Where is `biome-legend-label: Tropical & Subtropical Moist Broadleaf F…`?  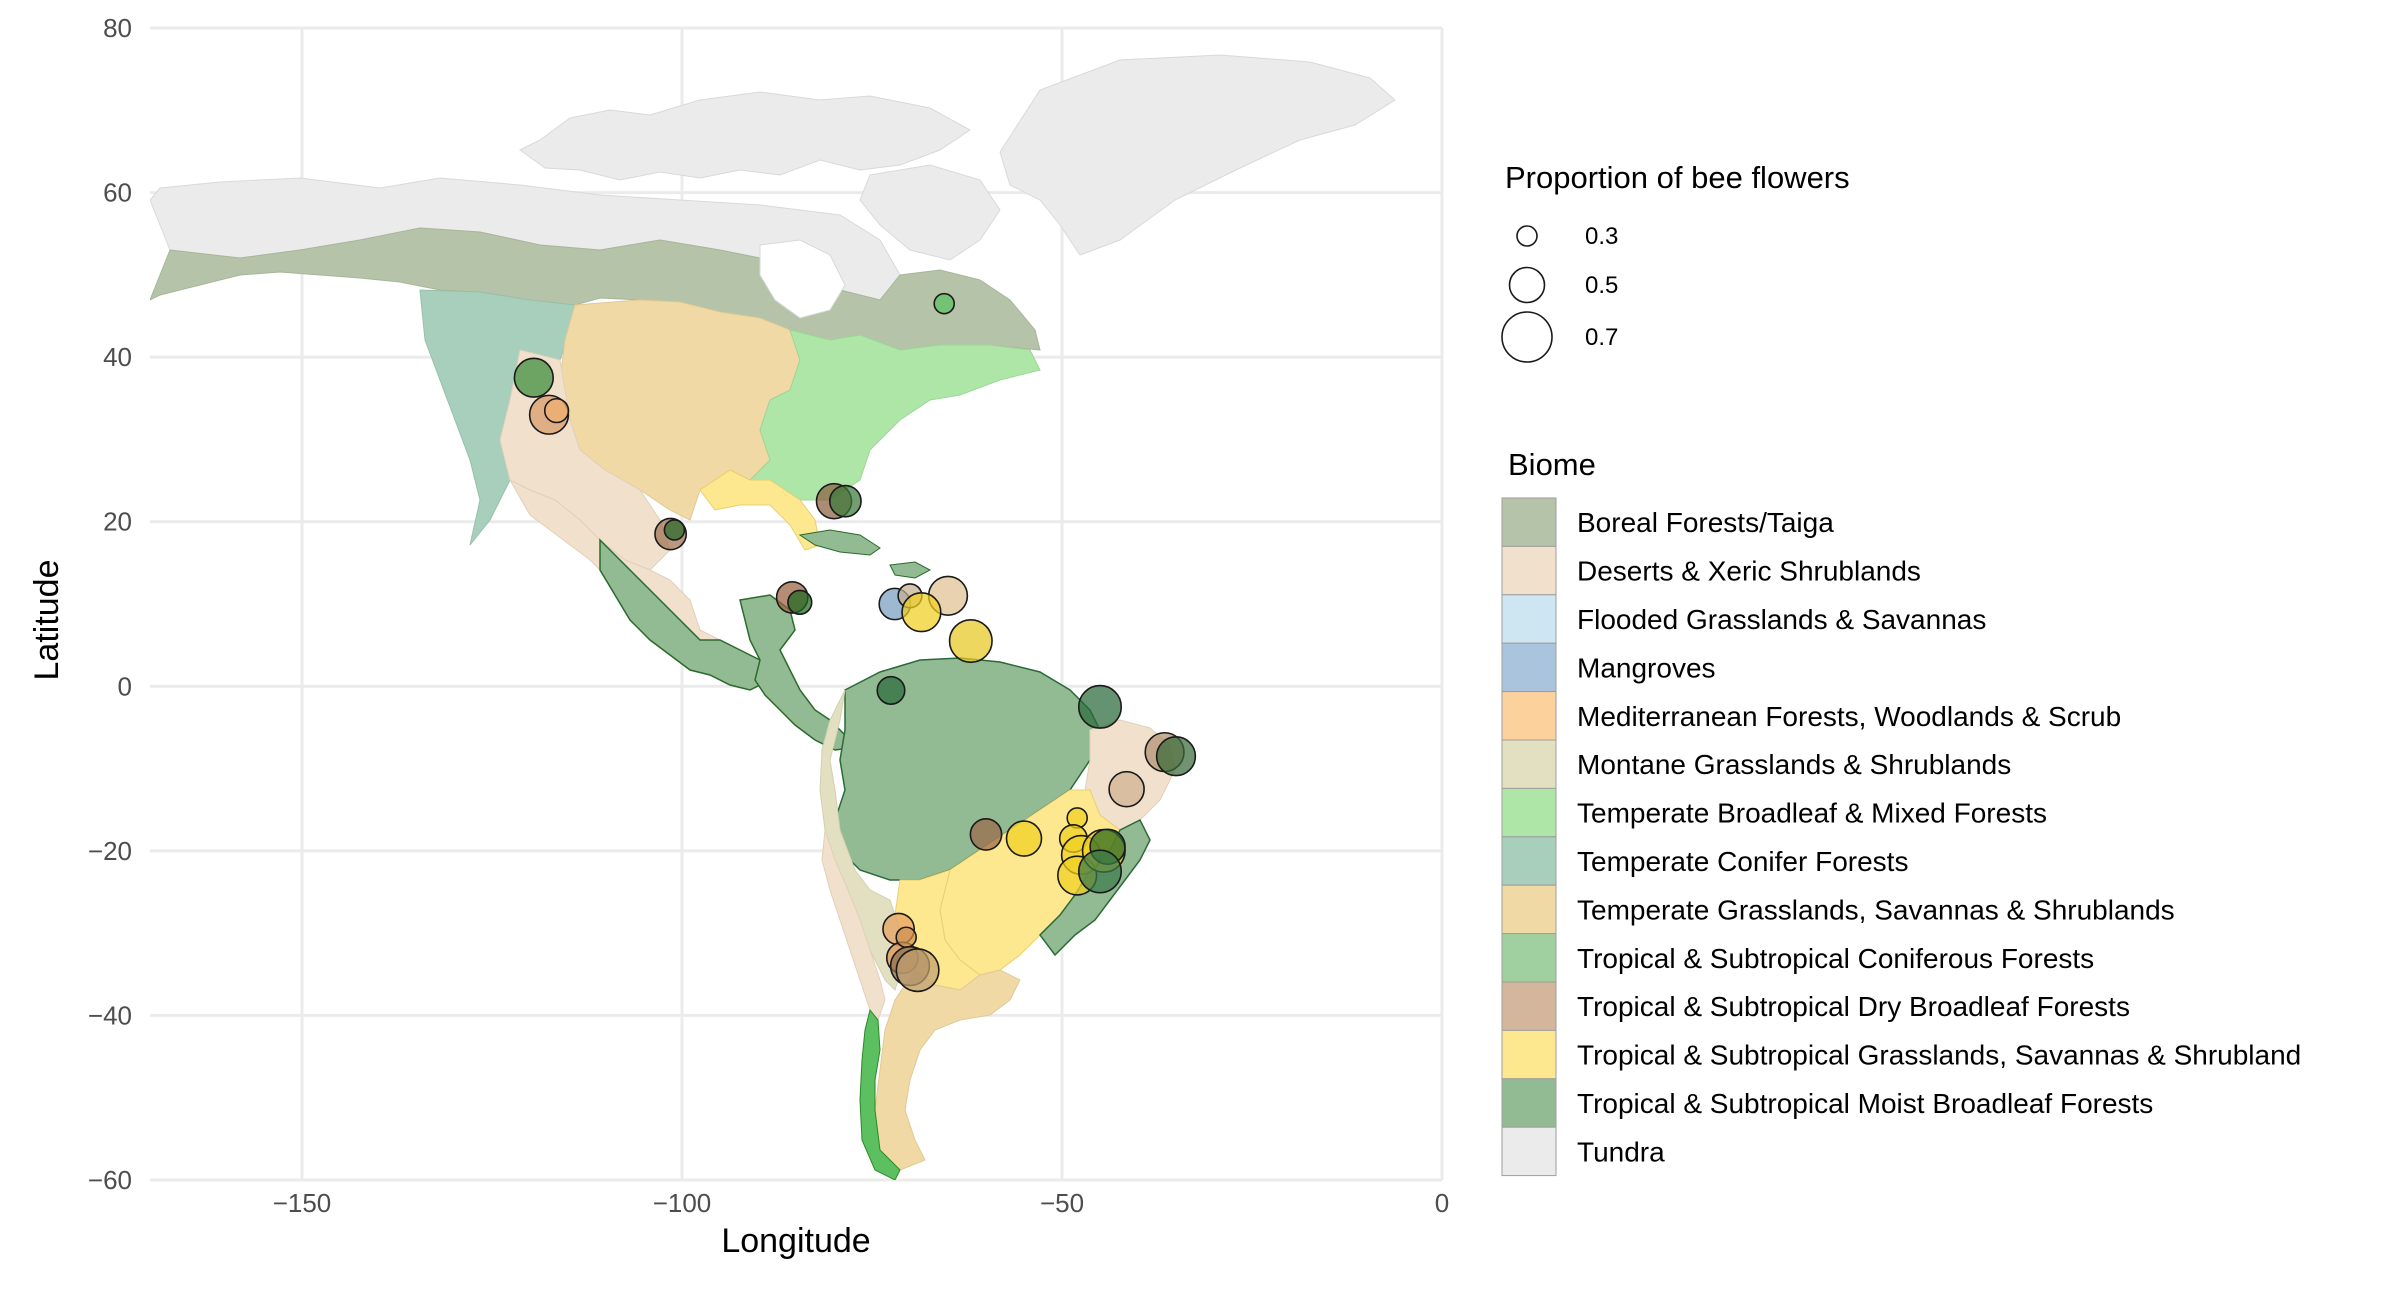
biome-legend-label: Tropical & Subtropical Moist Broadleaf F… is located at coordinates (1865, 1103).